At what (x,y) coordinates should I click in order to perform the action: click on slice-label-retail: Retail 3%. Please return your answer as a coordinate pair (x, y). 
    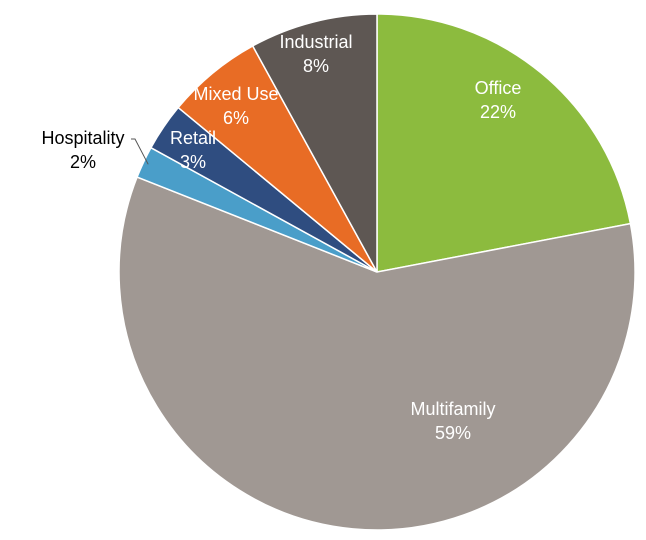
    Looking at the image, I should click on (193, 150).